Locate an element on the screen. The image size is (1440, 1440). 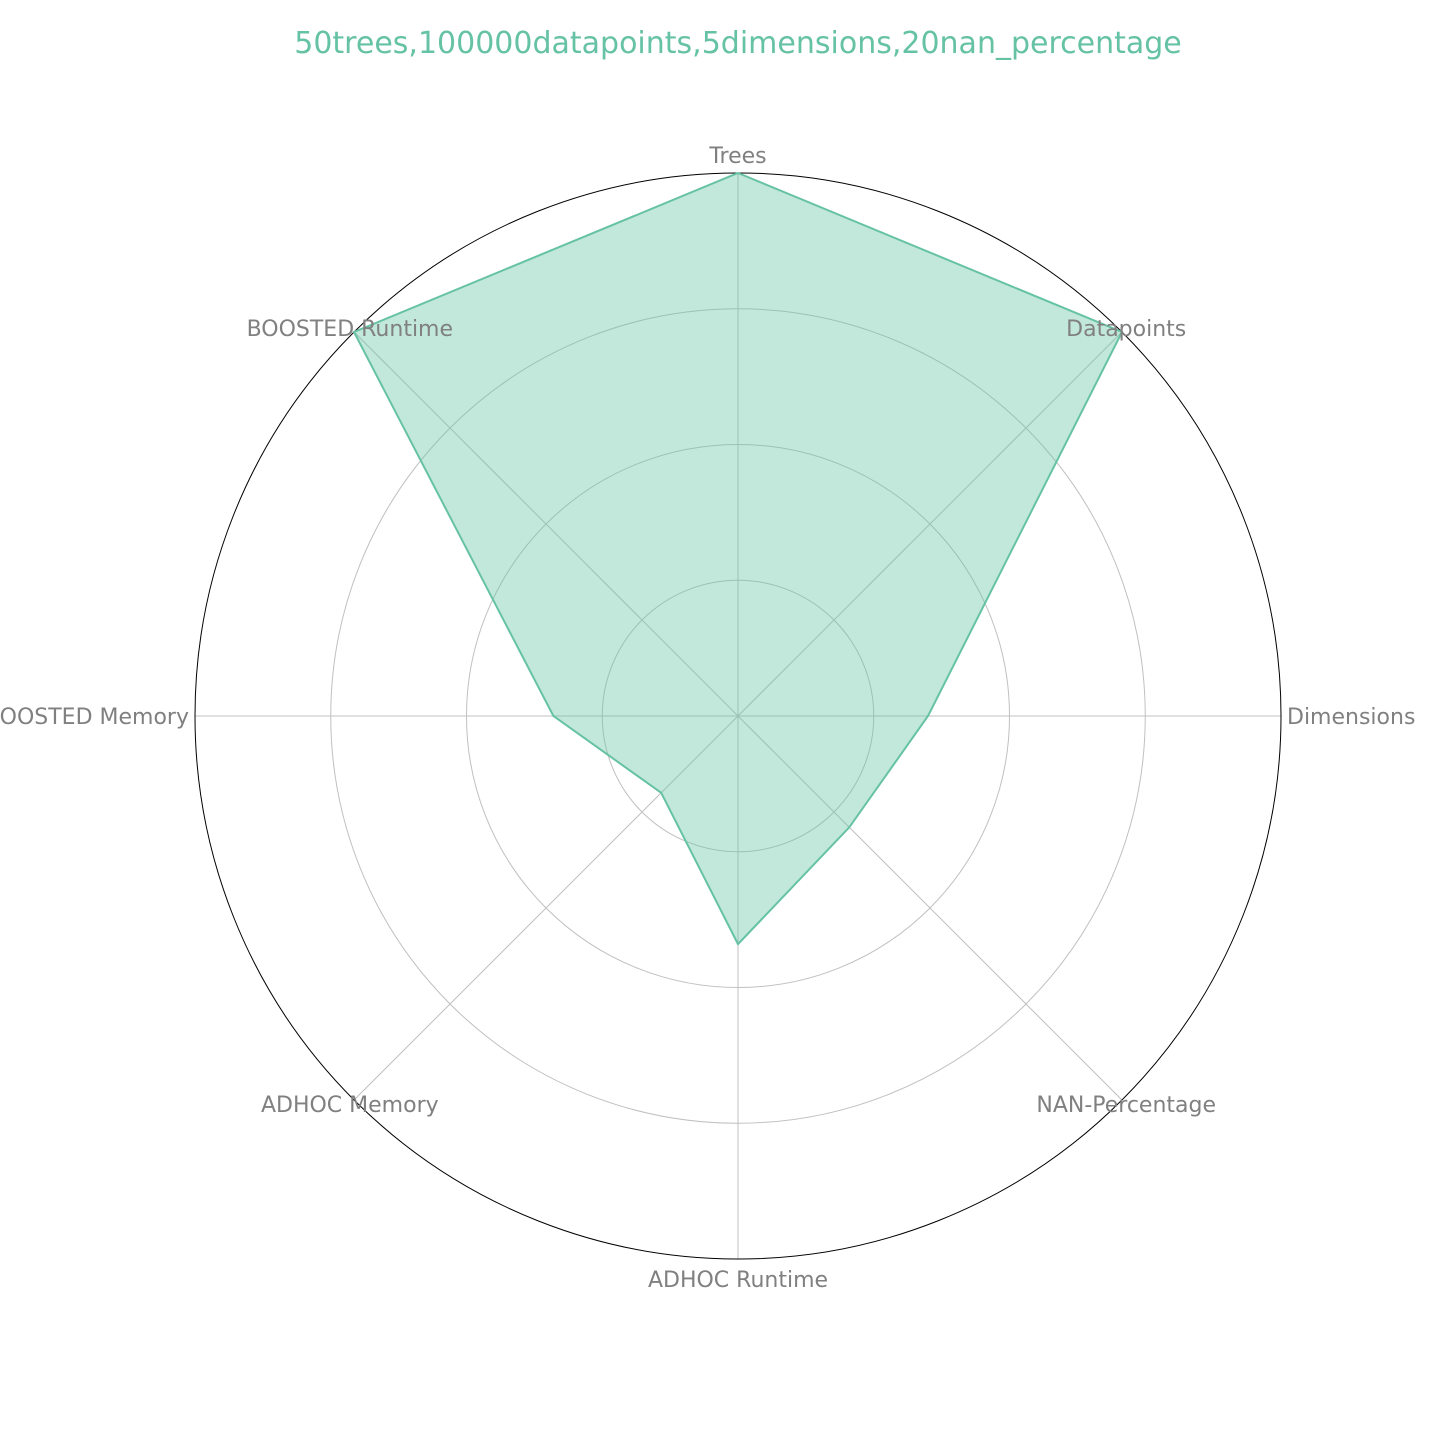
axis-label-boosted-memory: BOOSTED Memory is located at coordinates (94, 717).